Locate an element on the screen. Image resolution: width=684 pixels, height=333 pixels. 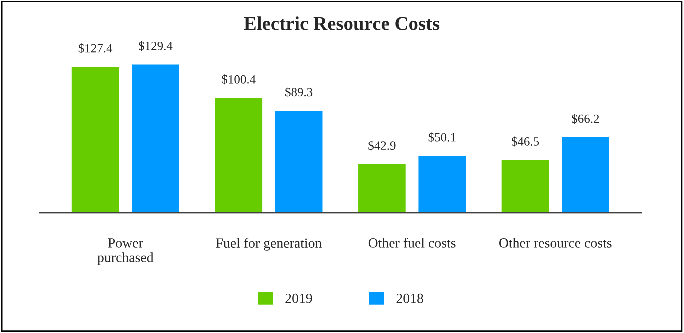
legend-label: 2019 is located at coordinates (299, 299).